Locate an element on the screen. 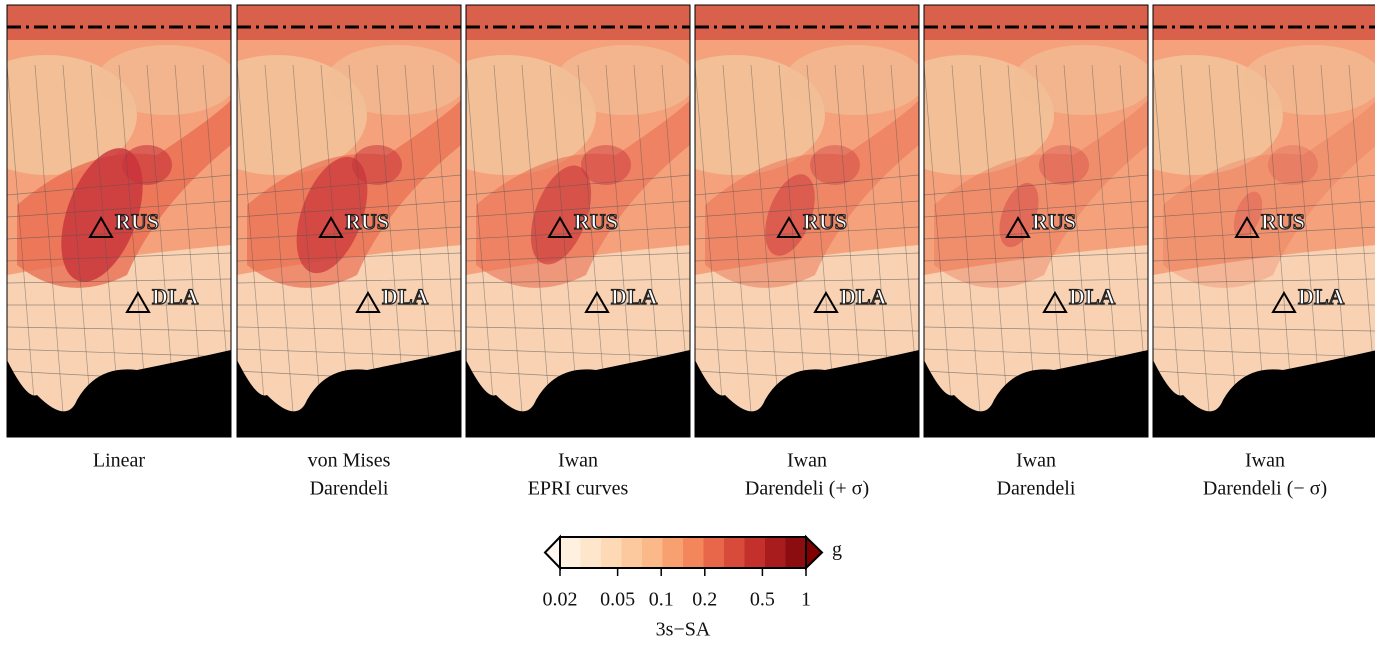 Image resolution: width=1375 pixels, height=647 pixels. colorbar-under is located at coordinates (552, 552).